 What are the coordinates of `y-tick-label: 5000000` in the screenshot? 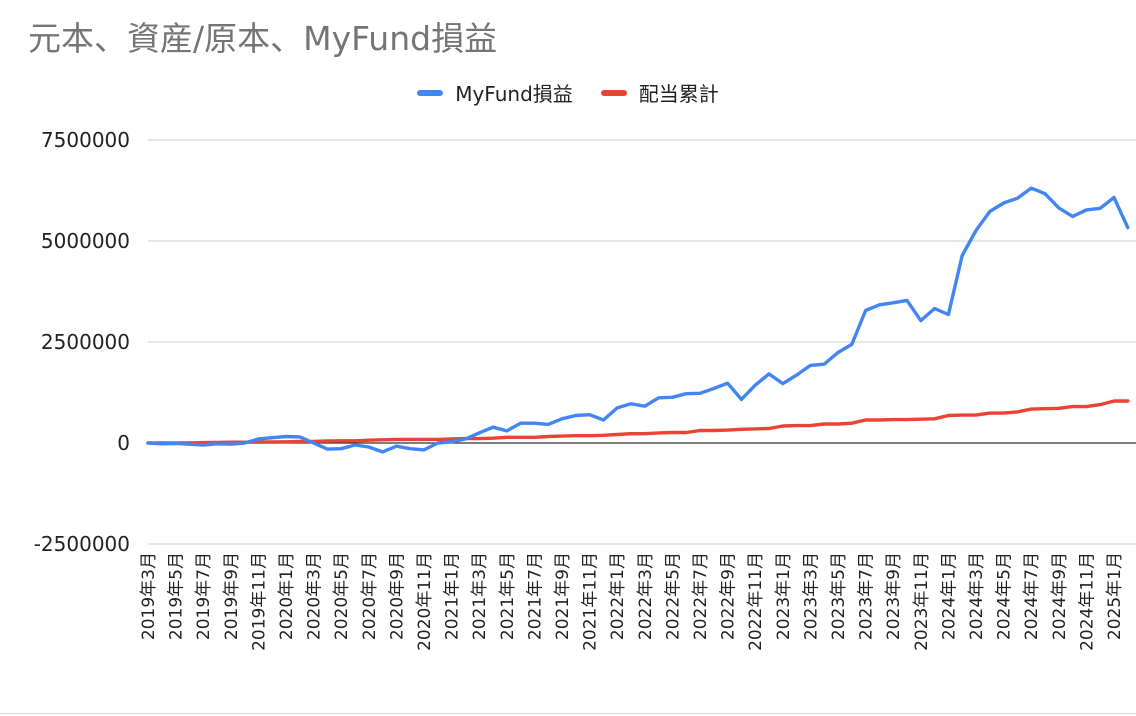 It's located at (85, 241).